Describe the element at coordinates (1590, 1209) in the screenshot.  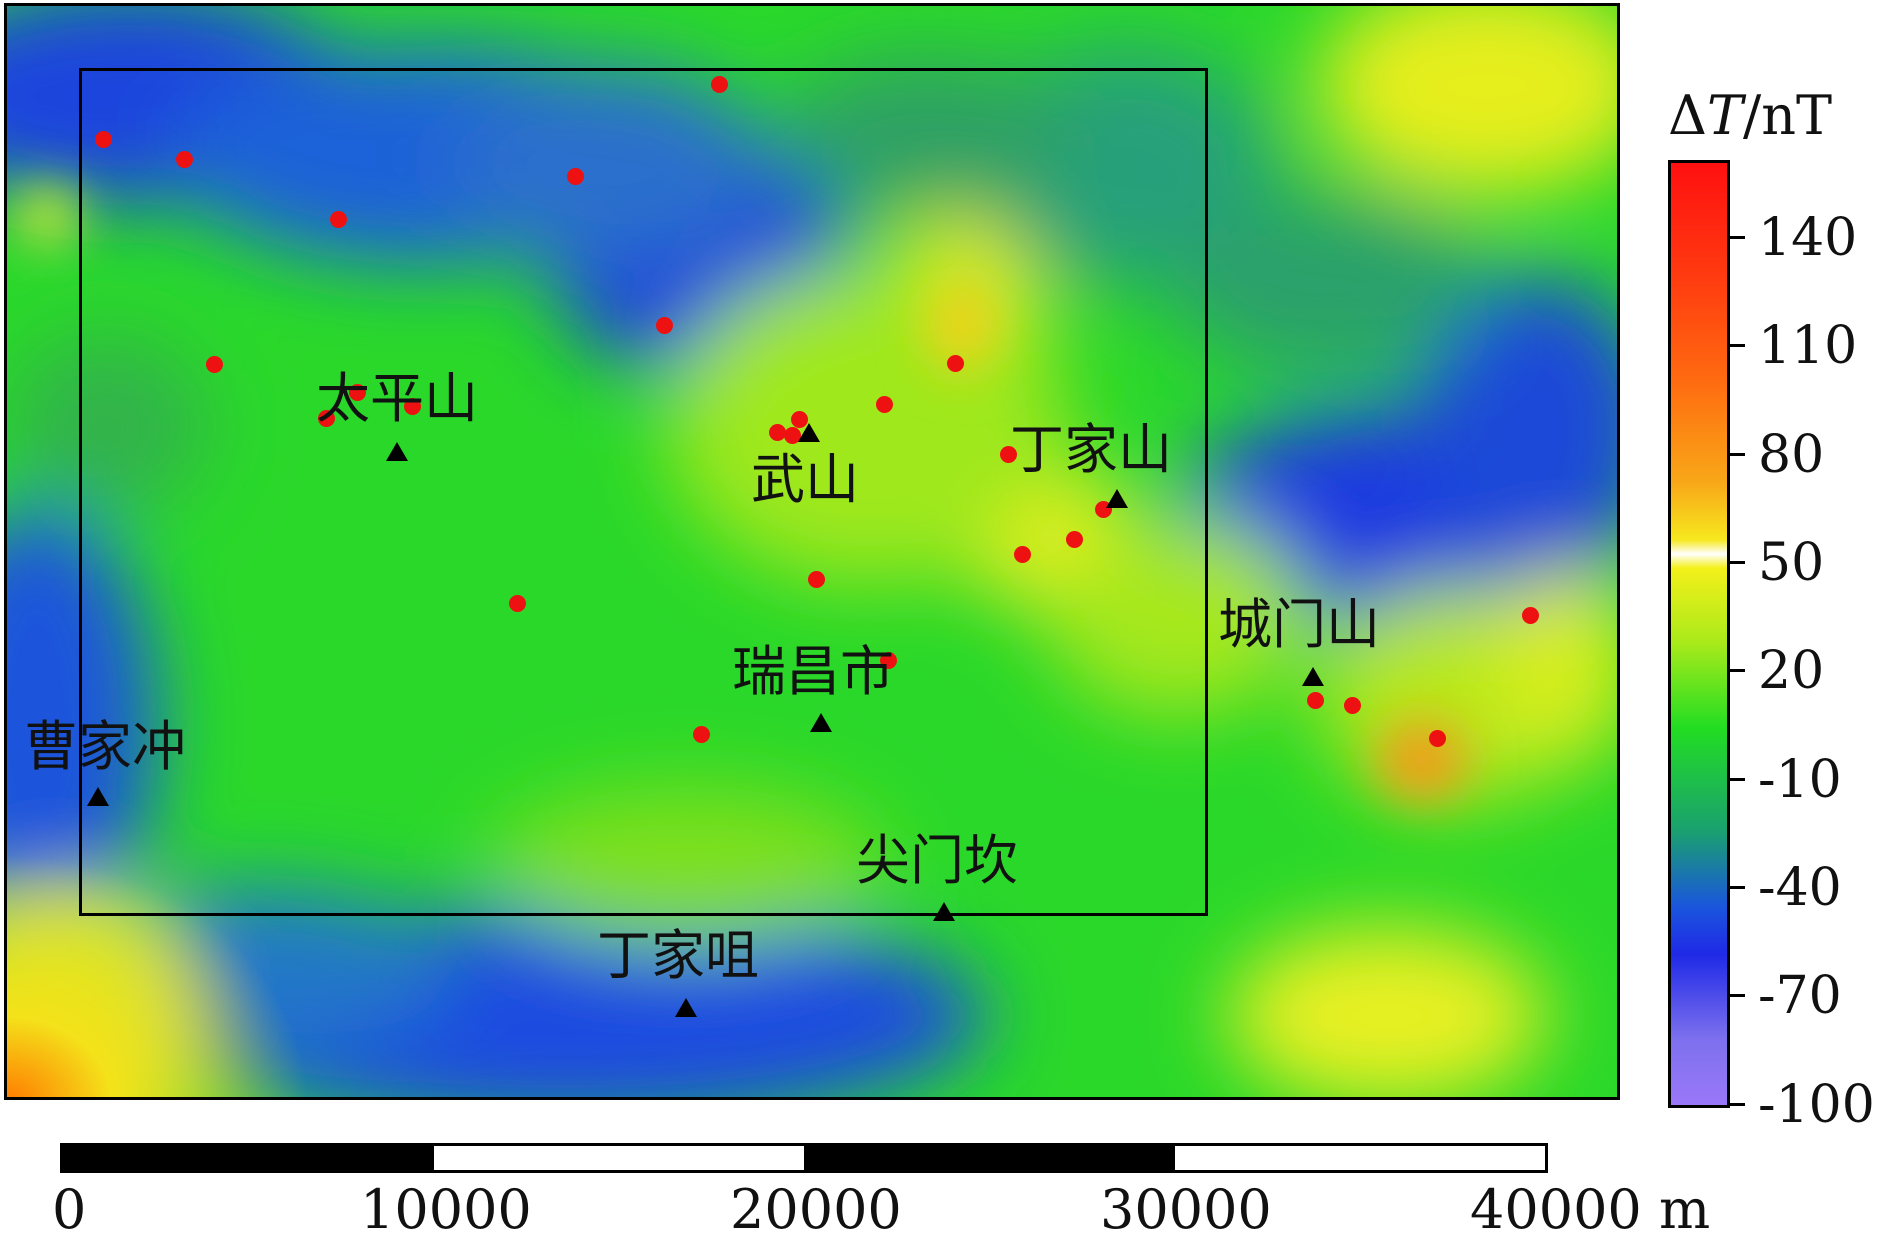
I see `scale-label: 40000 m` at that location.